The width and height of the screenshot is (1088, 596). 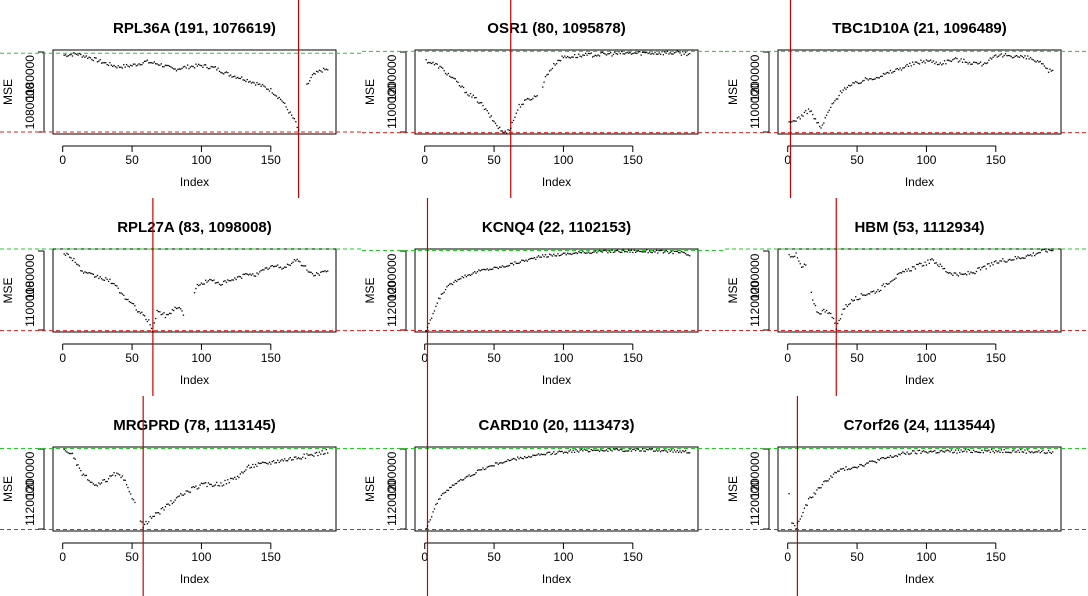 I want to click on y-axis-label: MSE, so click(x=8, y=489).